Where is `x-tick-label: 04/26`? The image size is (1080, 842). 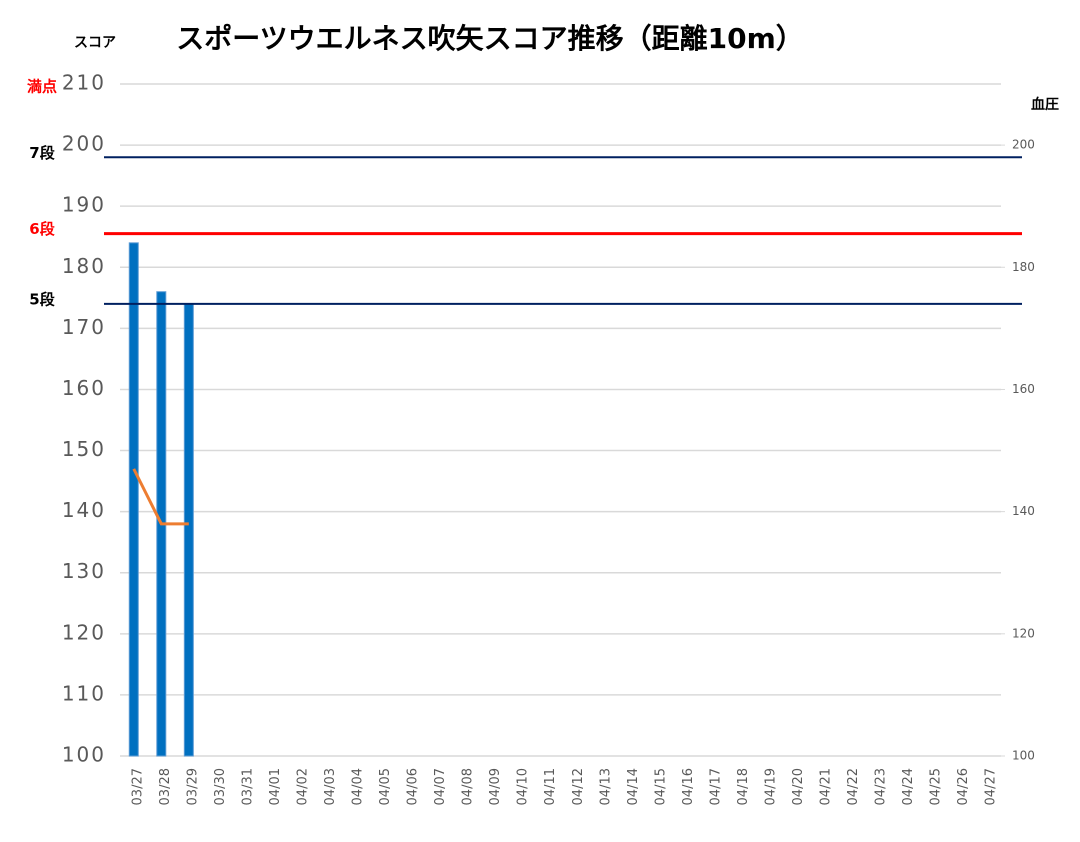 x-tick-label: 04/26 is located at coordinates (963, 786).